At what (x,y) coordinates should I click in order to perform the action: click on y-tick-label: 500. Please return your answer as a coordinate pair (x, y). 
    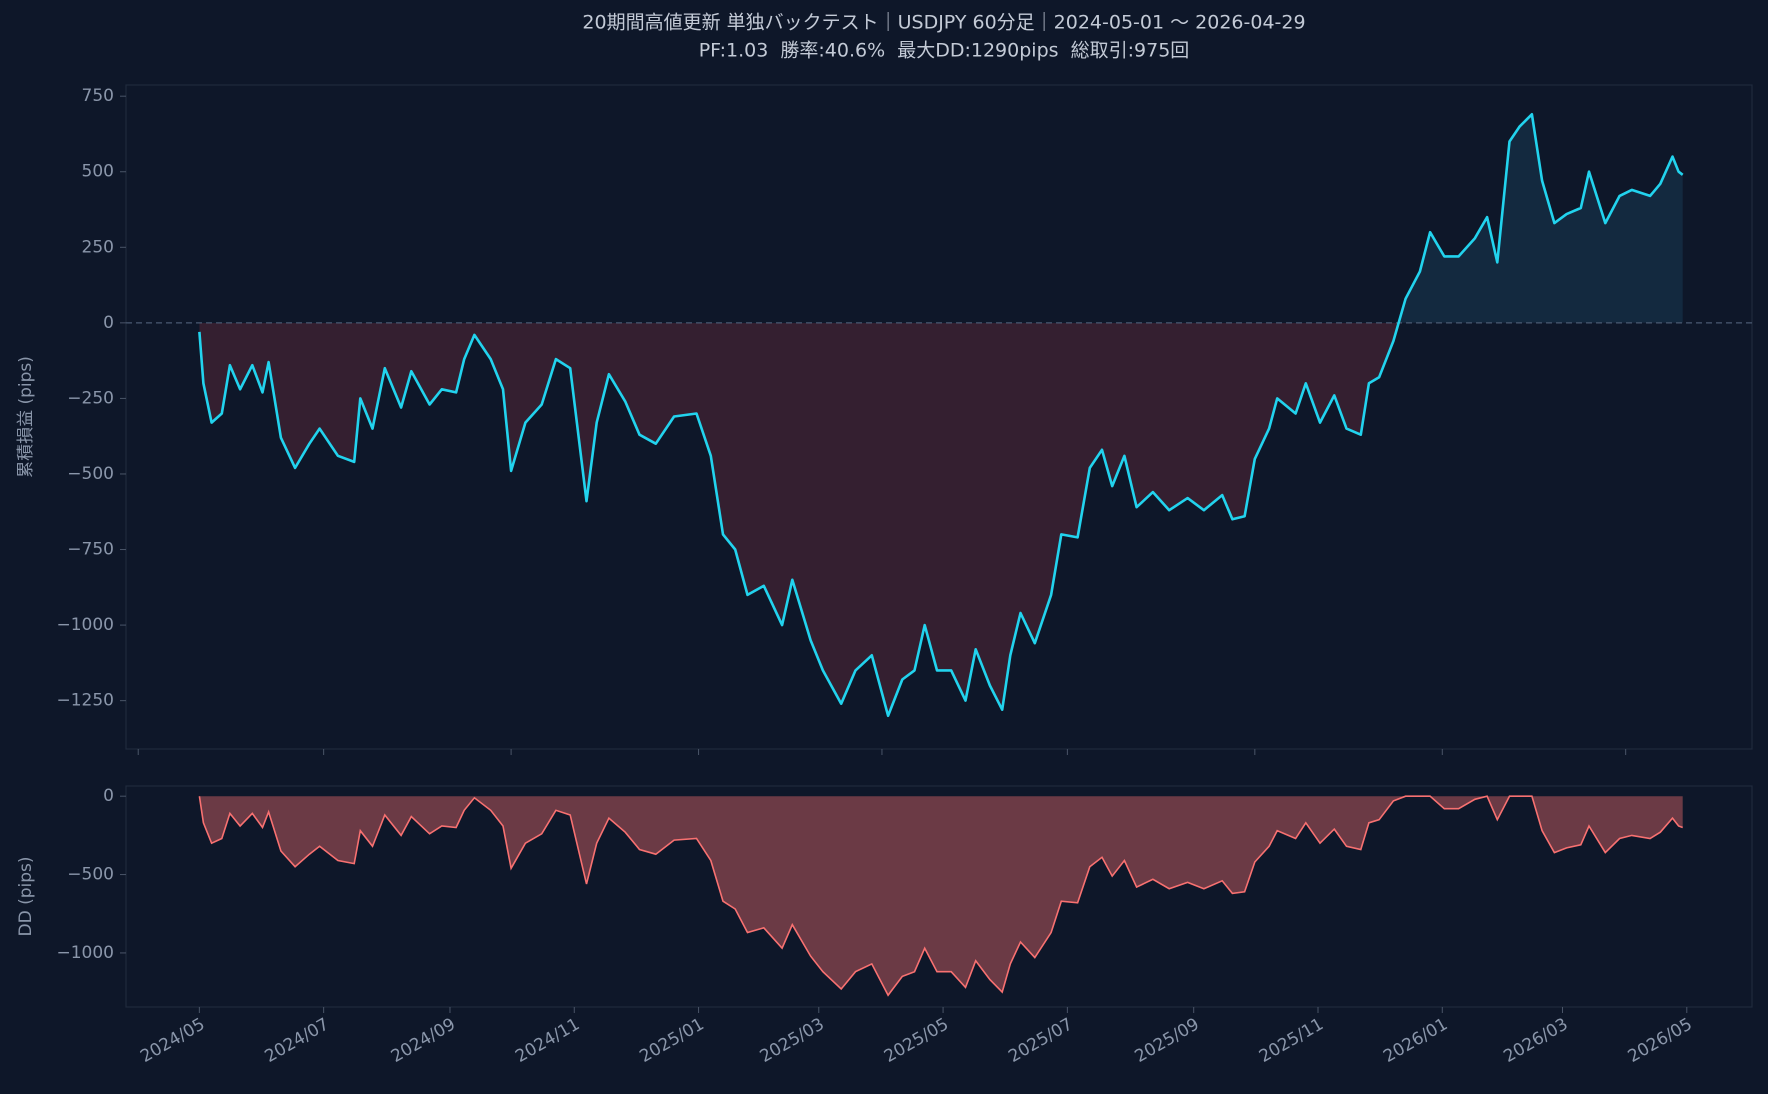
    Looking at the image, I should click on (98, 172).